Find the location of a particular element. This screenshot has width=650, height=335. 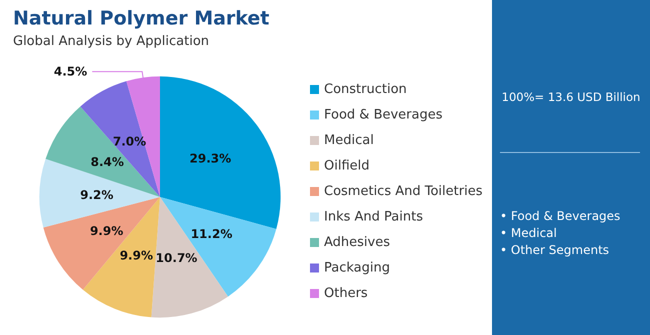

legend-label: Others is located at coordinates (346, 293).